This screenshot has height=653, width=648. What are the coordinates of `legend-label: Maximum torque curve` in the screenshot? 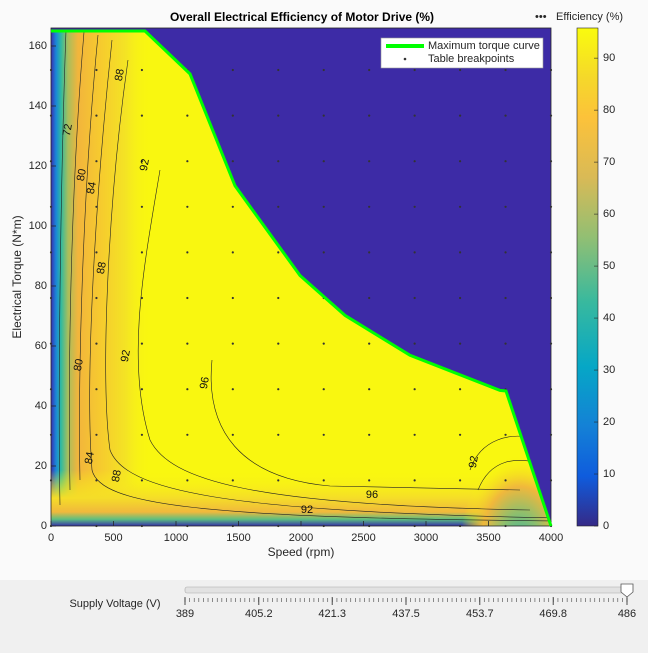 It's located at (484, 46).